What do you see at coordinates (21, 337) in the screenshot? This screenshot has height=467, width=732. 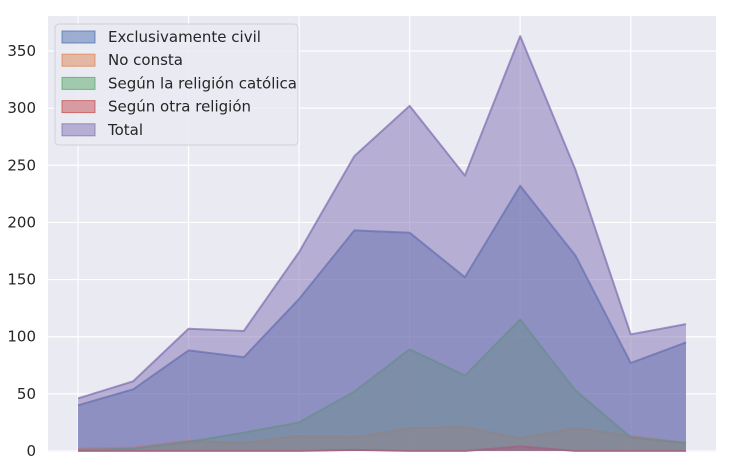 I see `y-tick-label-2: 100` at bounding box center [21, 337].